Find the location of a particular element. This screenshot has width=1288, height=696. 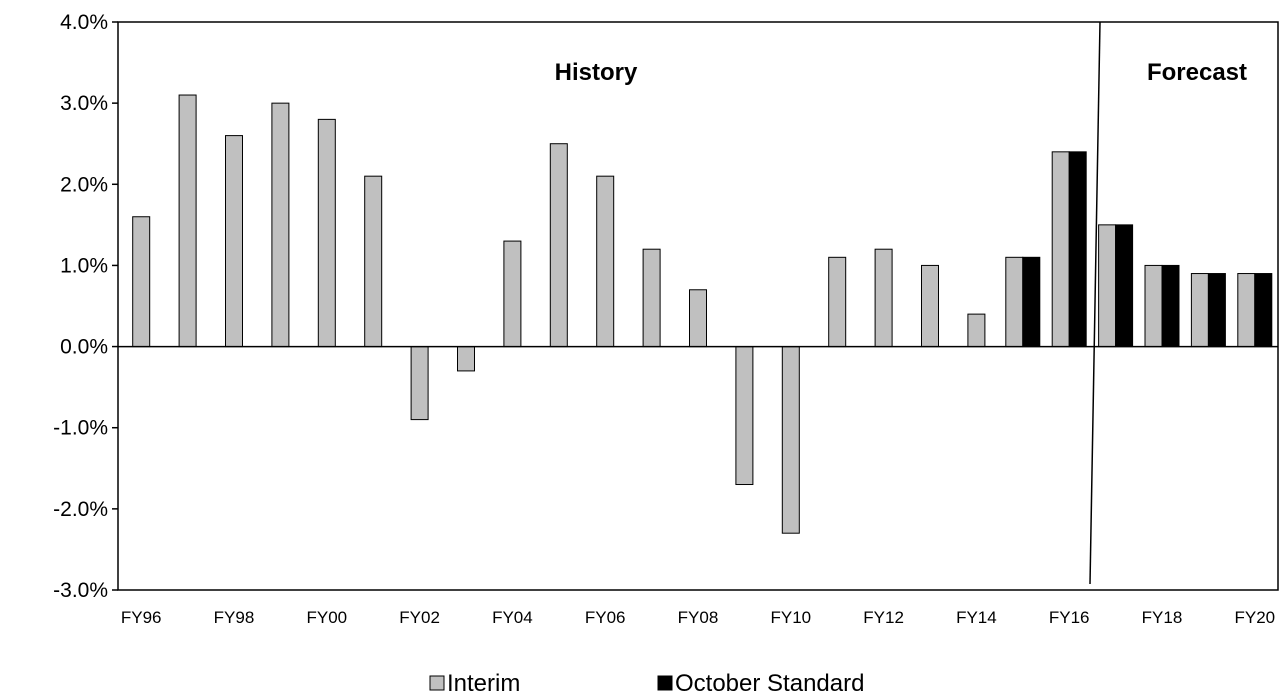

bar-interim-fy17 is located at coordinates (1107, 286).